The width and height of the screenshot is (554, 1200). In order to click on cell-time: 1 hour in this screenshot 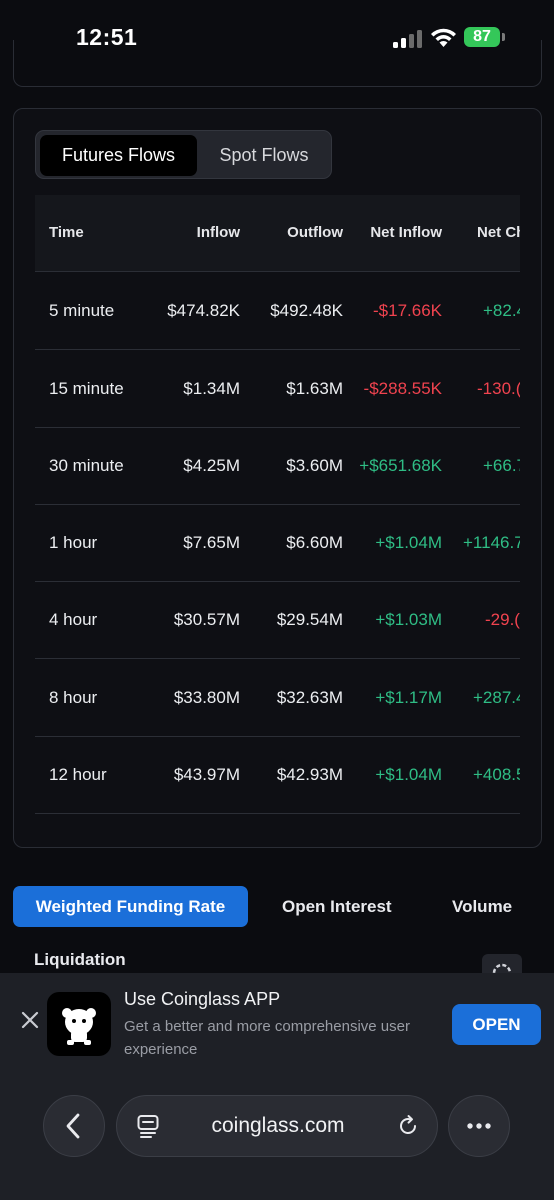, I will do `click(73, 542)`.